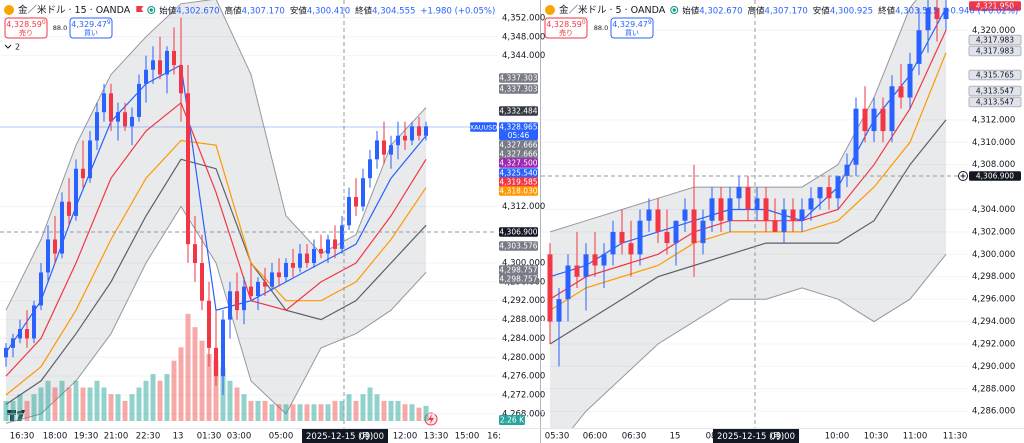  What do you see at coordinates (993, 255) in the screenshot?
I see `y-tick-label: 4,300.000` at bounding box center [993, 255].